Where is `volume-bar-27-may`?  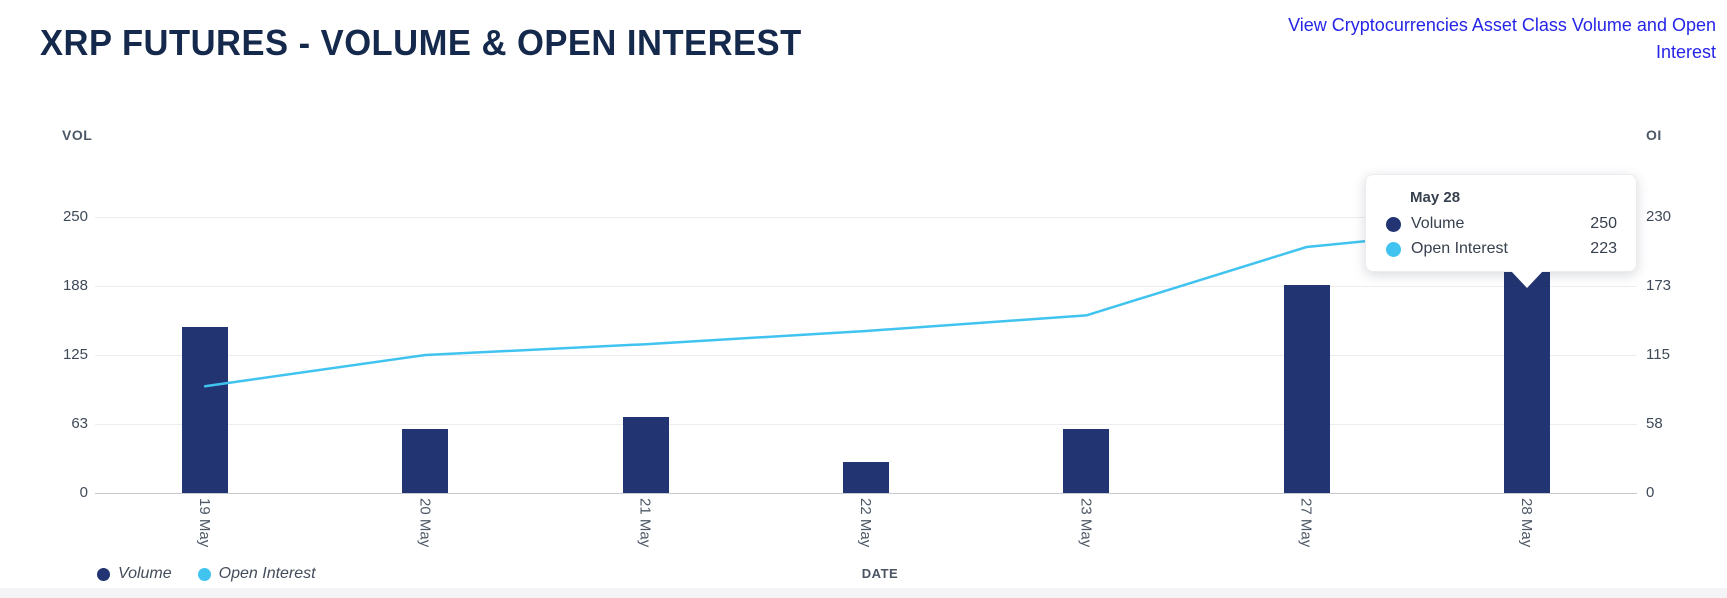
volume-bar-27-may is located at coordinates (1306, 389).